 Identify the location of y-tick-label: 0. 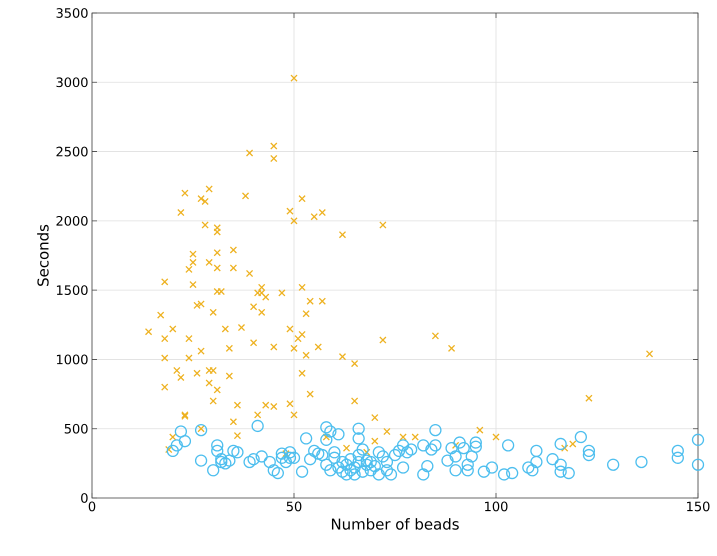
(84, 498).